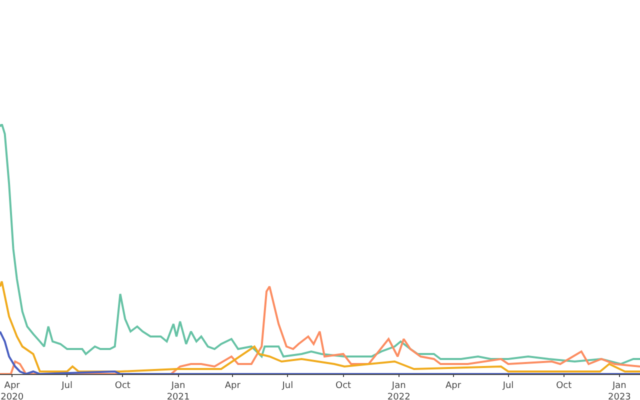 The image size is (640, 400). What do you see at coordinates (12, 390) in the screenshot?
I see `x-tick-label: Apr 2020` at bounding box center [12, 390].